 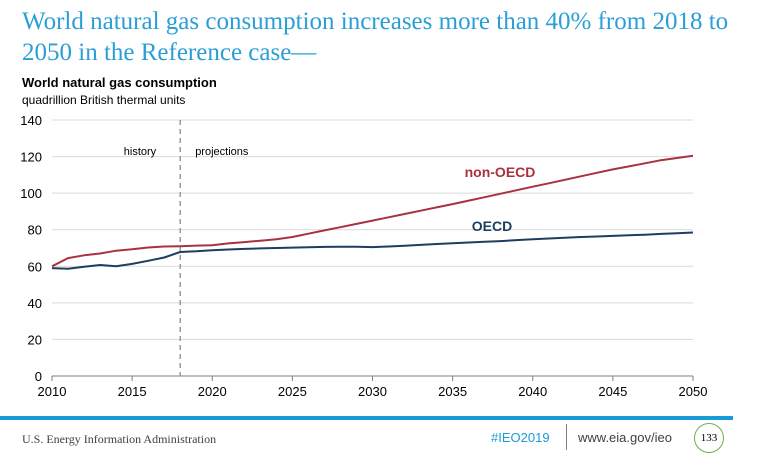 What do you see at coordinates (119, 439) in the screenshot?
I see `footer-source: U.S. Energy Information Administration` at bounding box center [119, 439].